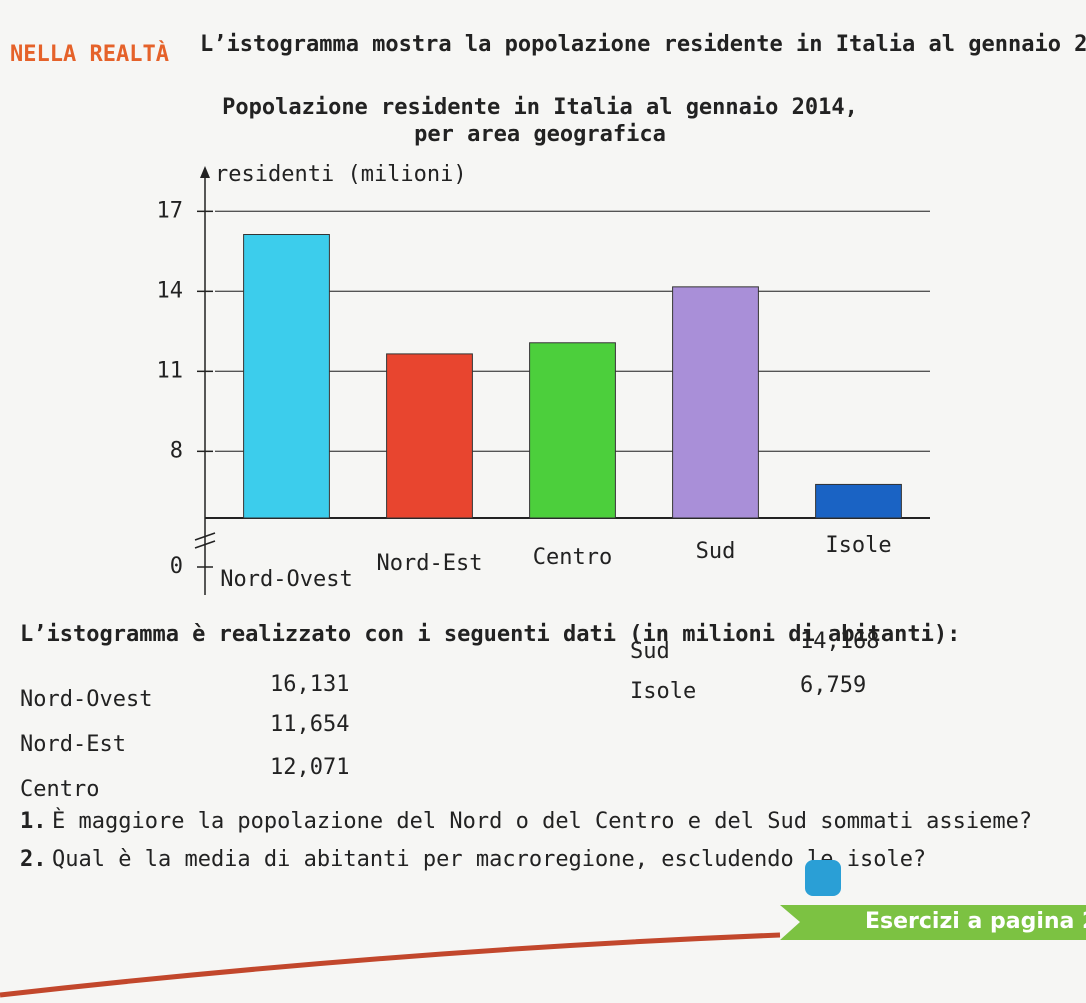  Describe the element at coordinates (650, 651) in the screenshot. I see `list-name: Sud` at that location.